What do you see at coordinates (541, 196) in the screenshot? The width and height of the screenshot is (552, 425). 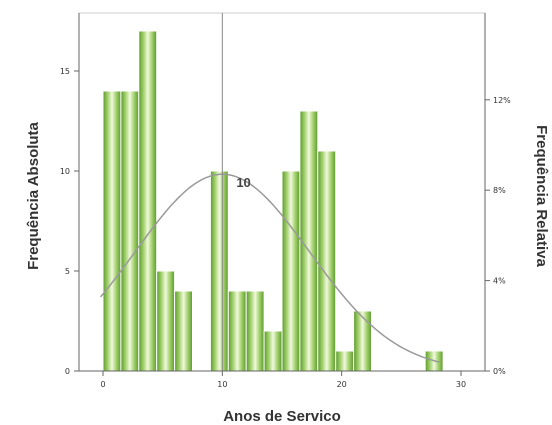 I see `y-axis-title-right: Frequência Relativa` at bounding box center [541, 196].